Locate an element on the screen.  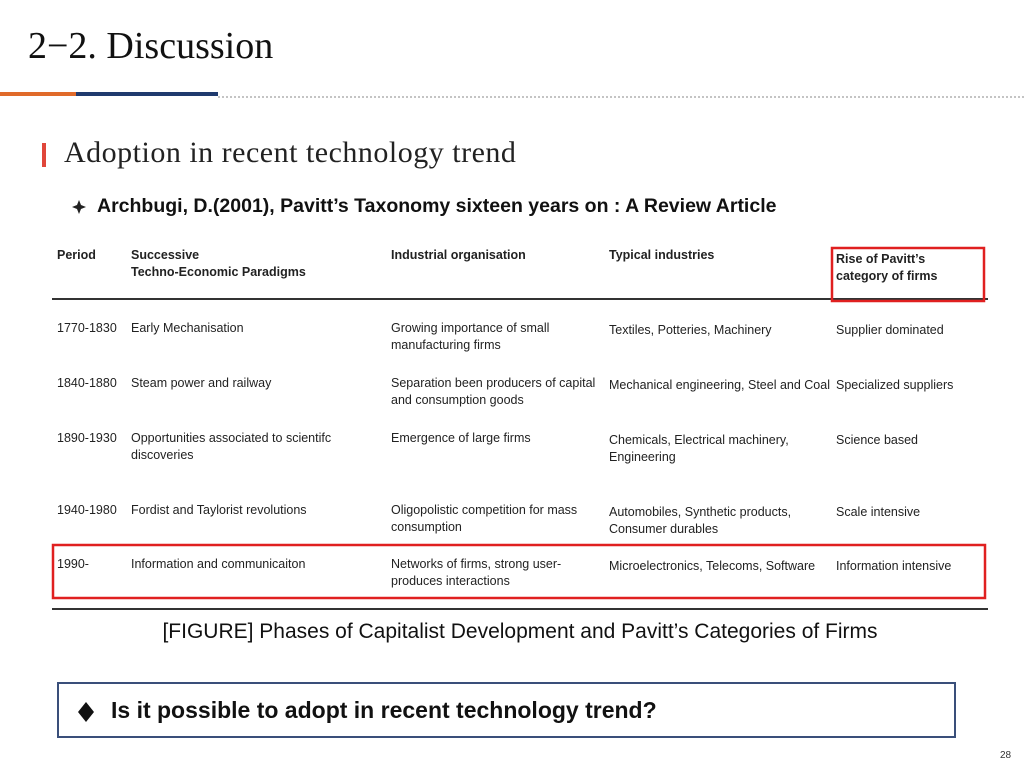
table-cell: 1840-1880 is located at coordinates (87, 383).